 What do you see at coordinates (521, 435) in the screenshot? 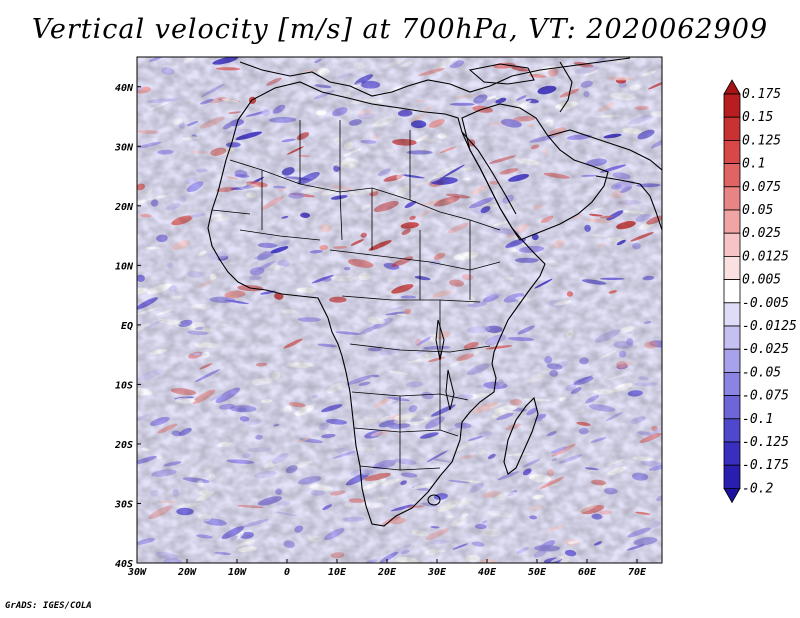
I see `madagascar-coastline` at bounding box center [521, 435].